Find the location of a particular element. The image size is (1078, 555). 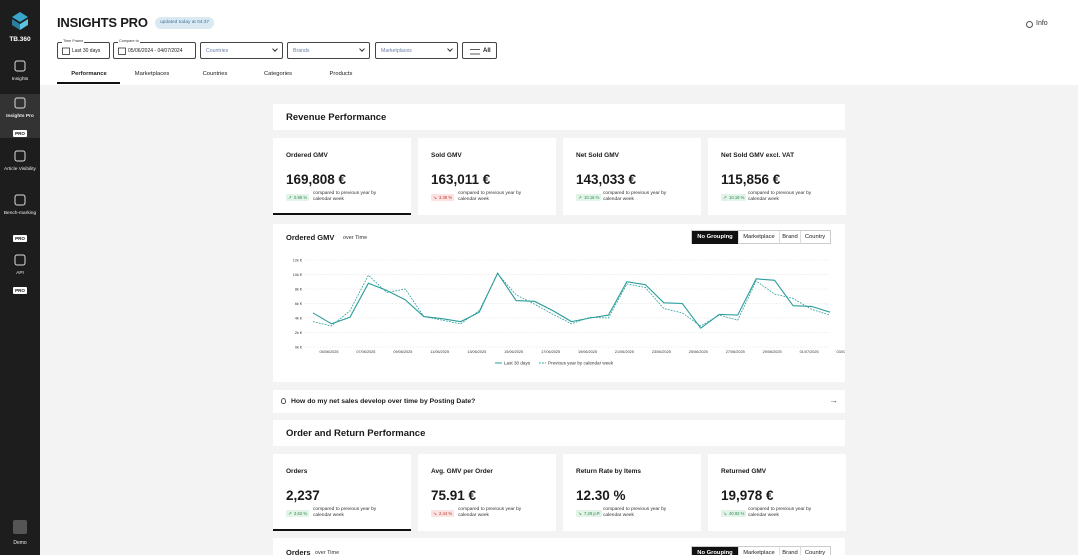

kpi-label: Avg. GMV per Order is located at coordinates (462, 471).